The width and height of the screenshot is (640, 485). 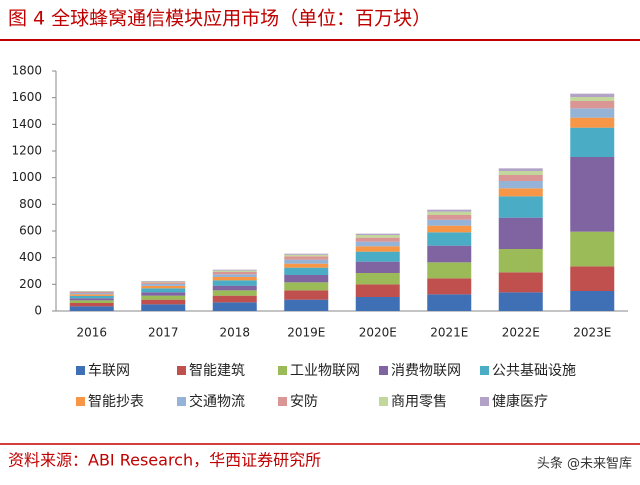 I want to click on y-tick-label: 1600, so click(x=26, y=97).